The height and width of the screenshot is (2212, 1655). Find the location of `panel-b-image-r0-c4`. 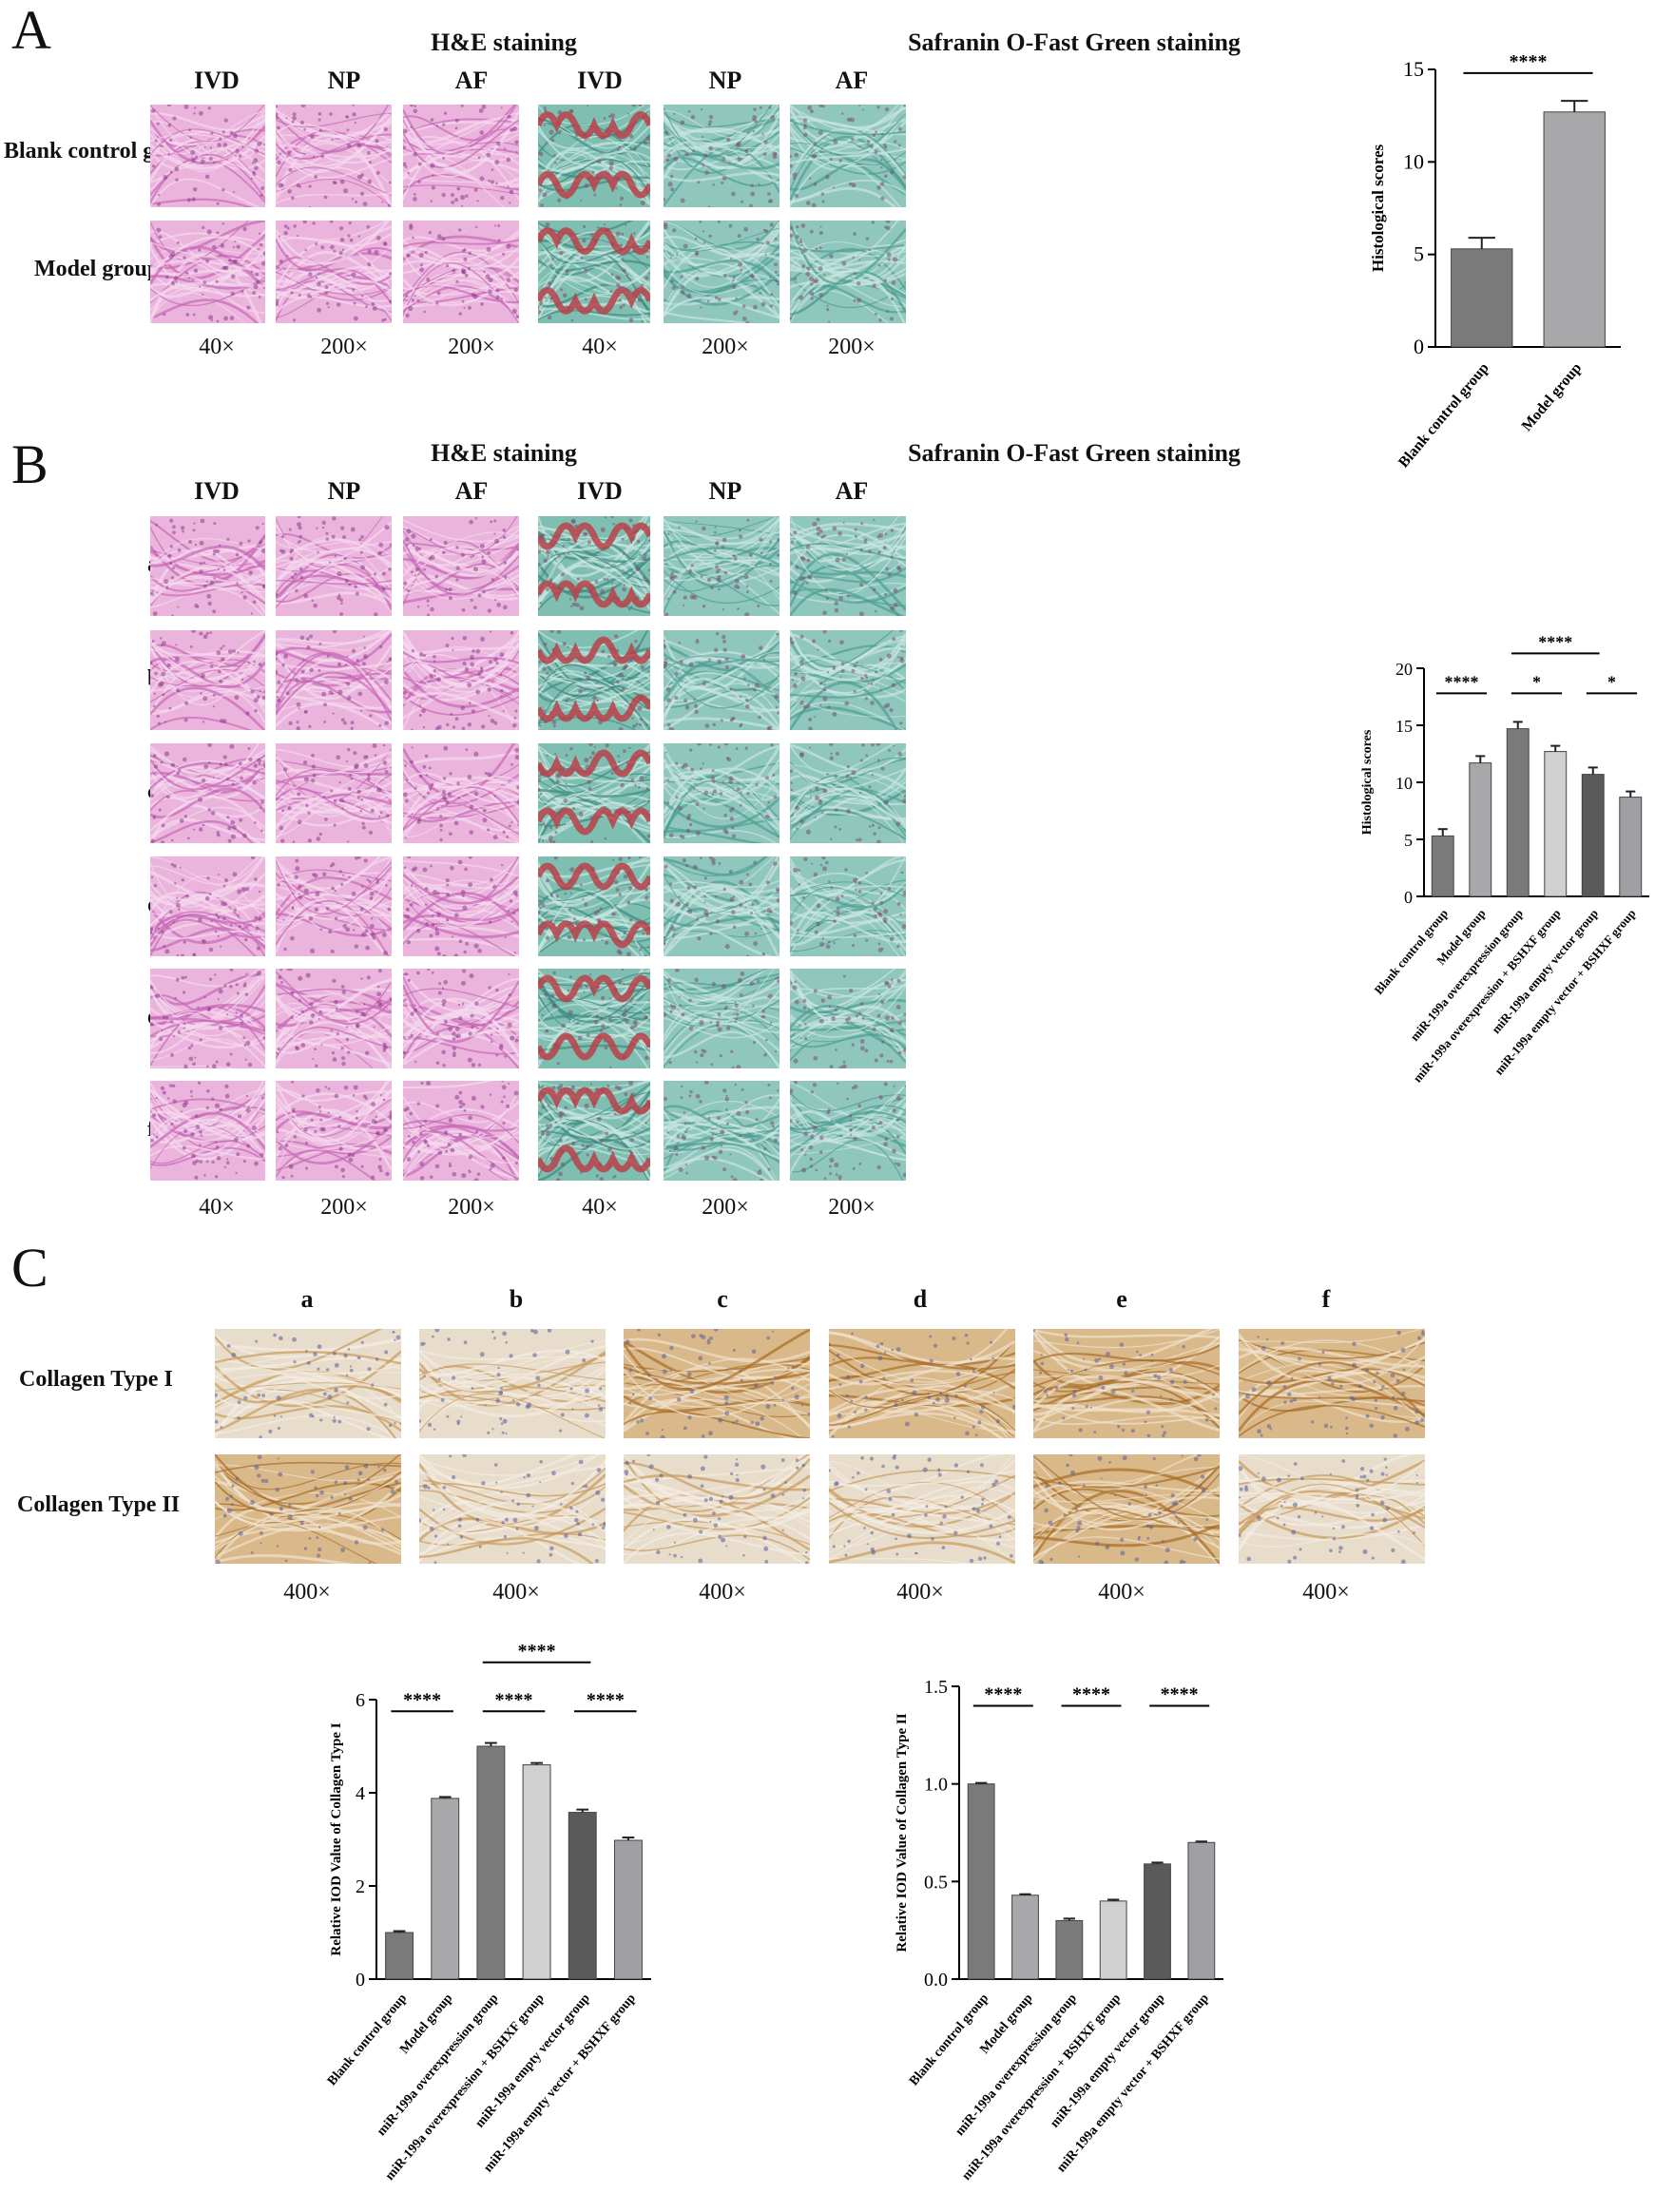

panel-b-image-r0-c4 is located at coordinates (721, 566).